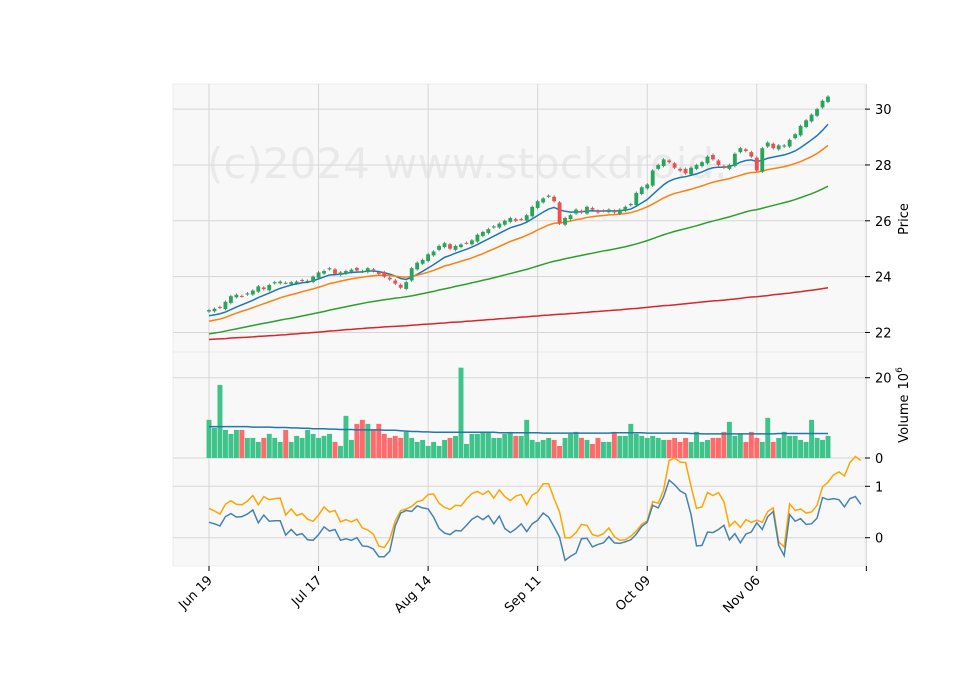 The height and width of the screenshot is (690, 960). What do you see at coordinates (467, 163) in the screenshot?
I see `watermark-text: (c)2024 www.stockdroid.` at bounding box center [467, 163].